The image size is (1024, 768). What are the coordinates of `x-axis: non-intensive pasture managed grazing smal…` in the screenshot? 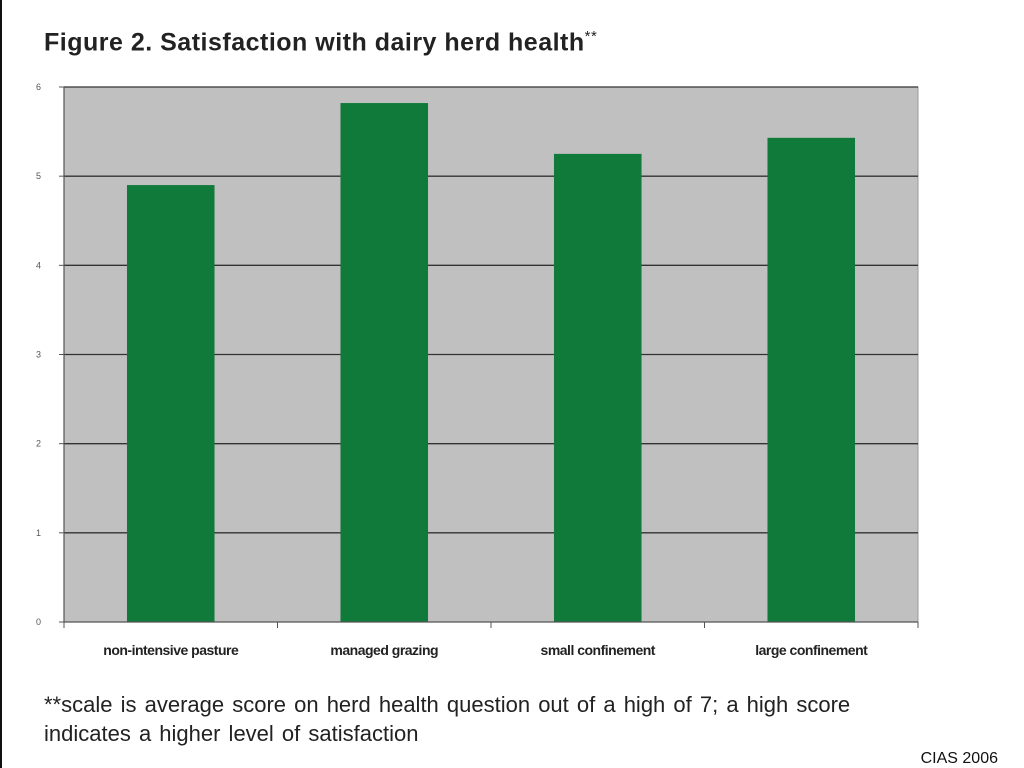 It's located at (491, 639).